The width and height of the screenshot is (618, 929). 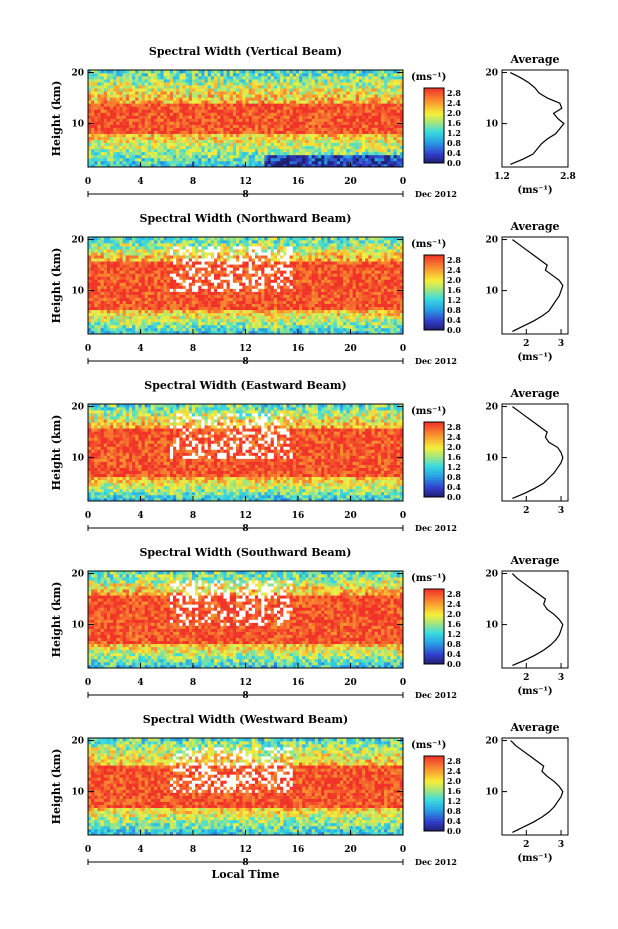 I want to click on panel-title: Spectral Width (Westward Beam), so click(x=245, y=719).